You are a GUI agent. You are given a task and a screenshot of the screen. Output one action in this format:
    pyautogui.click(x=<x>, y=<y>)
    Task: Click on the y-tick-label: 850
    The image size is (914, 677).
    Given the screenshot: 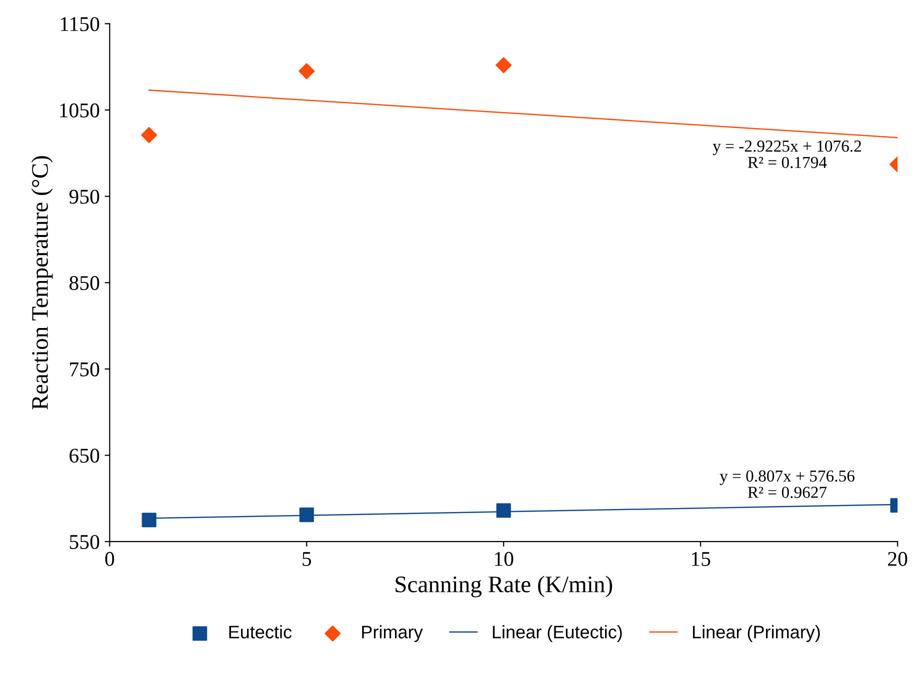 What is the action you would take?
    pyautogui.click(x=85, y=283)
    